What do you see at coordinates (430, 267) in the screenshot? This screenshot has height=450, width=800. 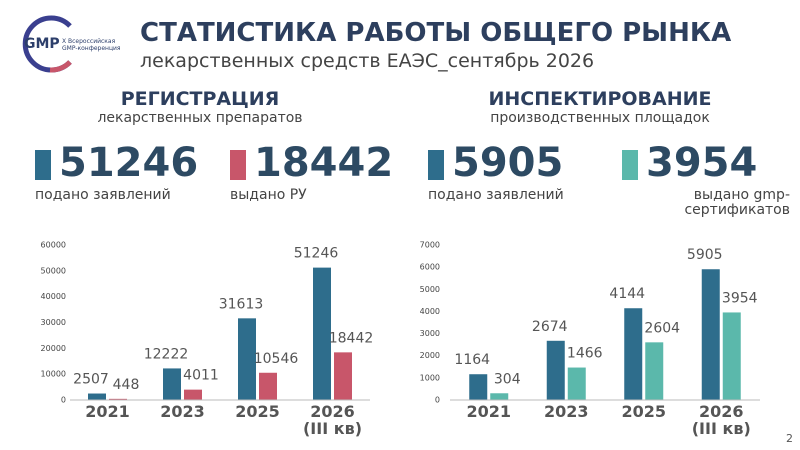 I see `y-tick-label: 6000` at bounding box center [430, 267].